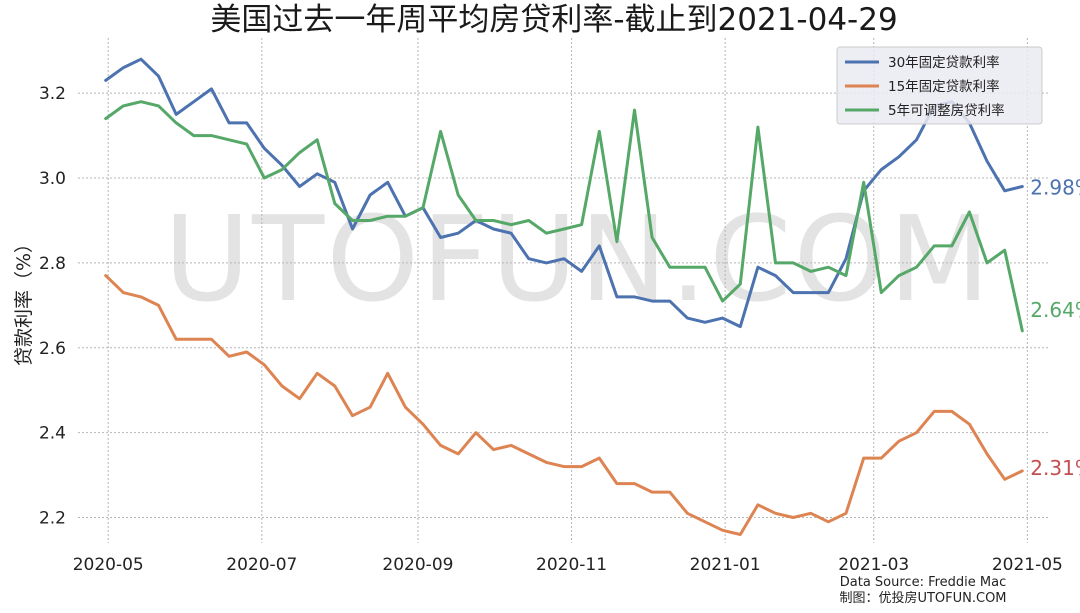  What do you see at coordinates (24, 300) in the screenshot?
I see `y-axis-label: 贷款利率（%）` at bounding box center [24, 300].